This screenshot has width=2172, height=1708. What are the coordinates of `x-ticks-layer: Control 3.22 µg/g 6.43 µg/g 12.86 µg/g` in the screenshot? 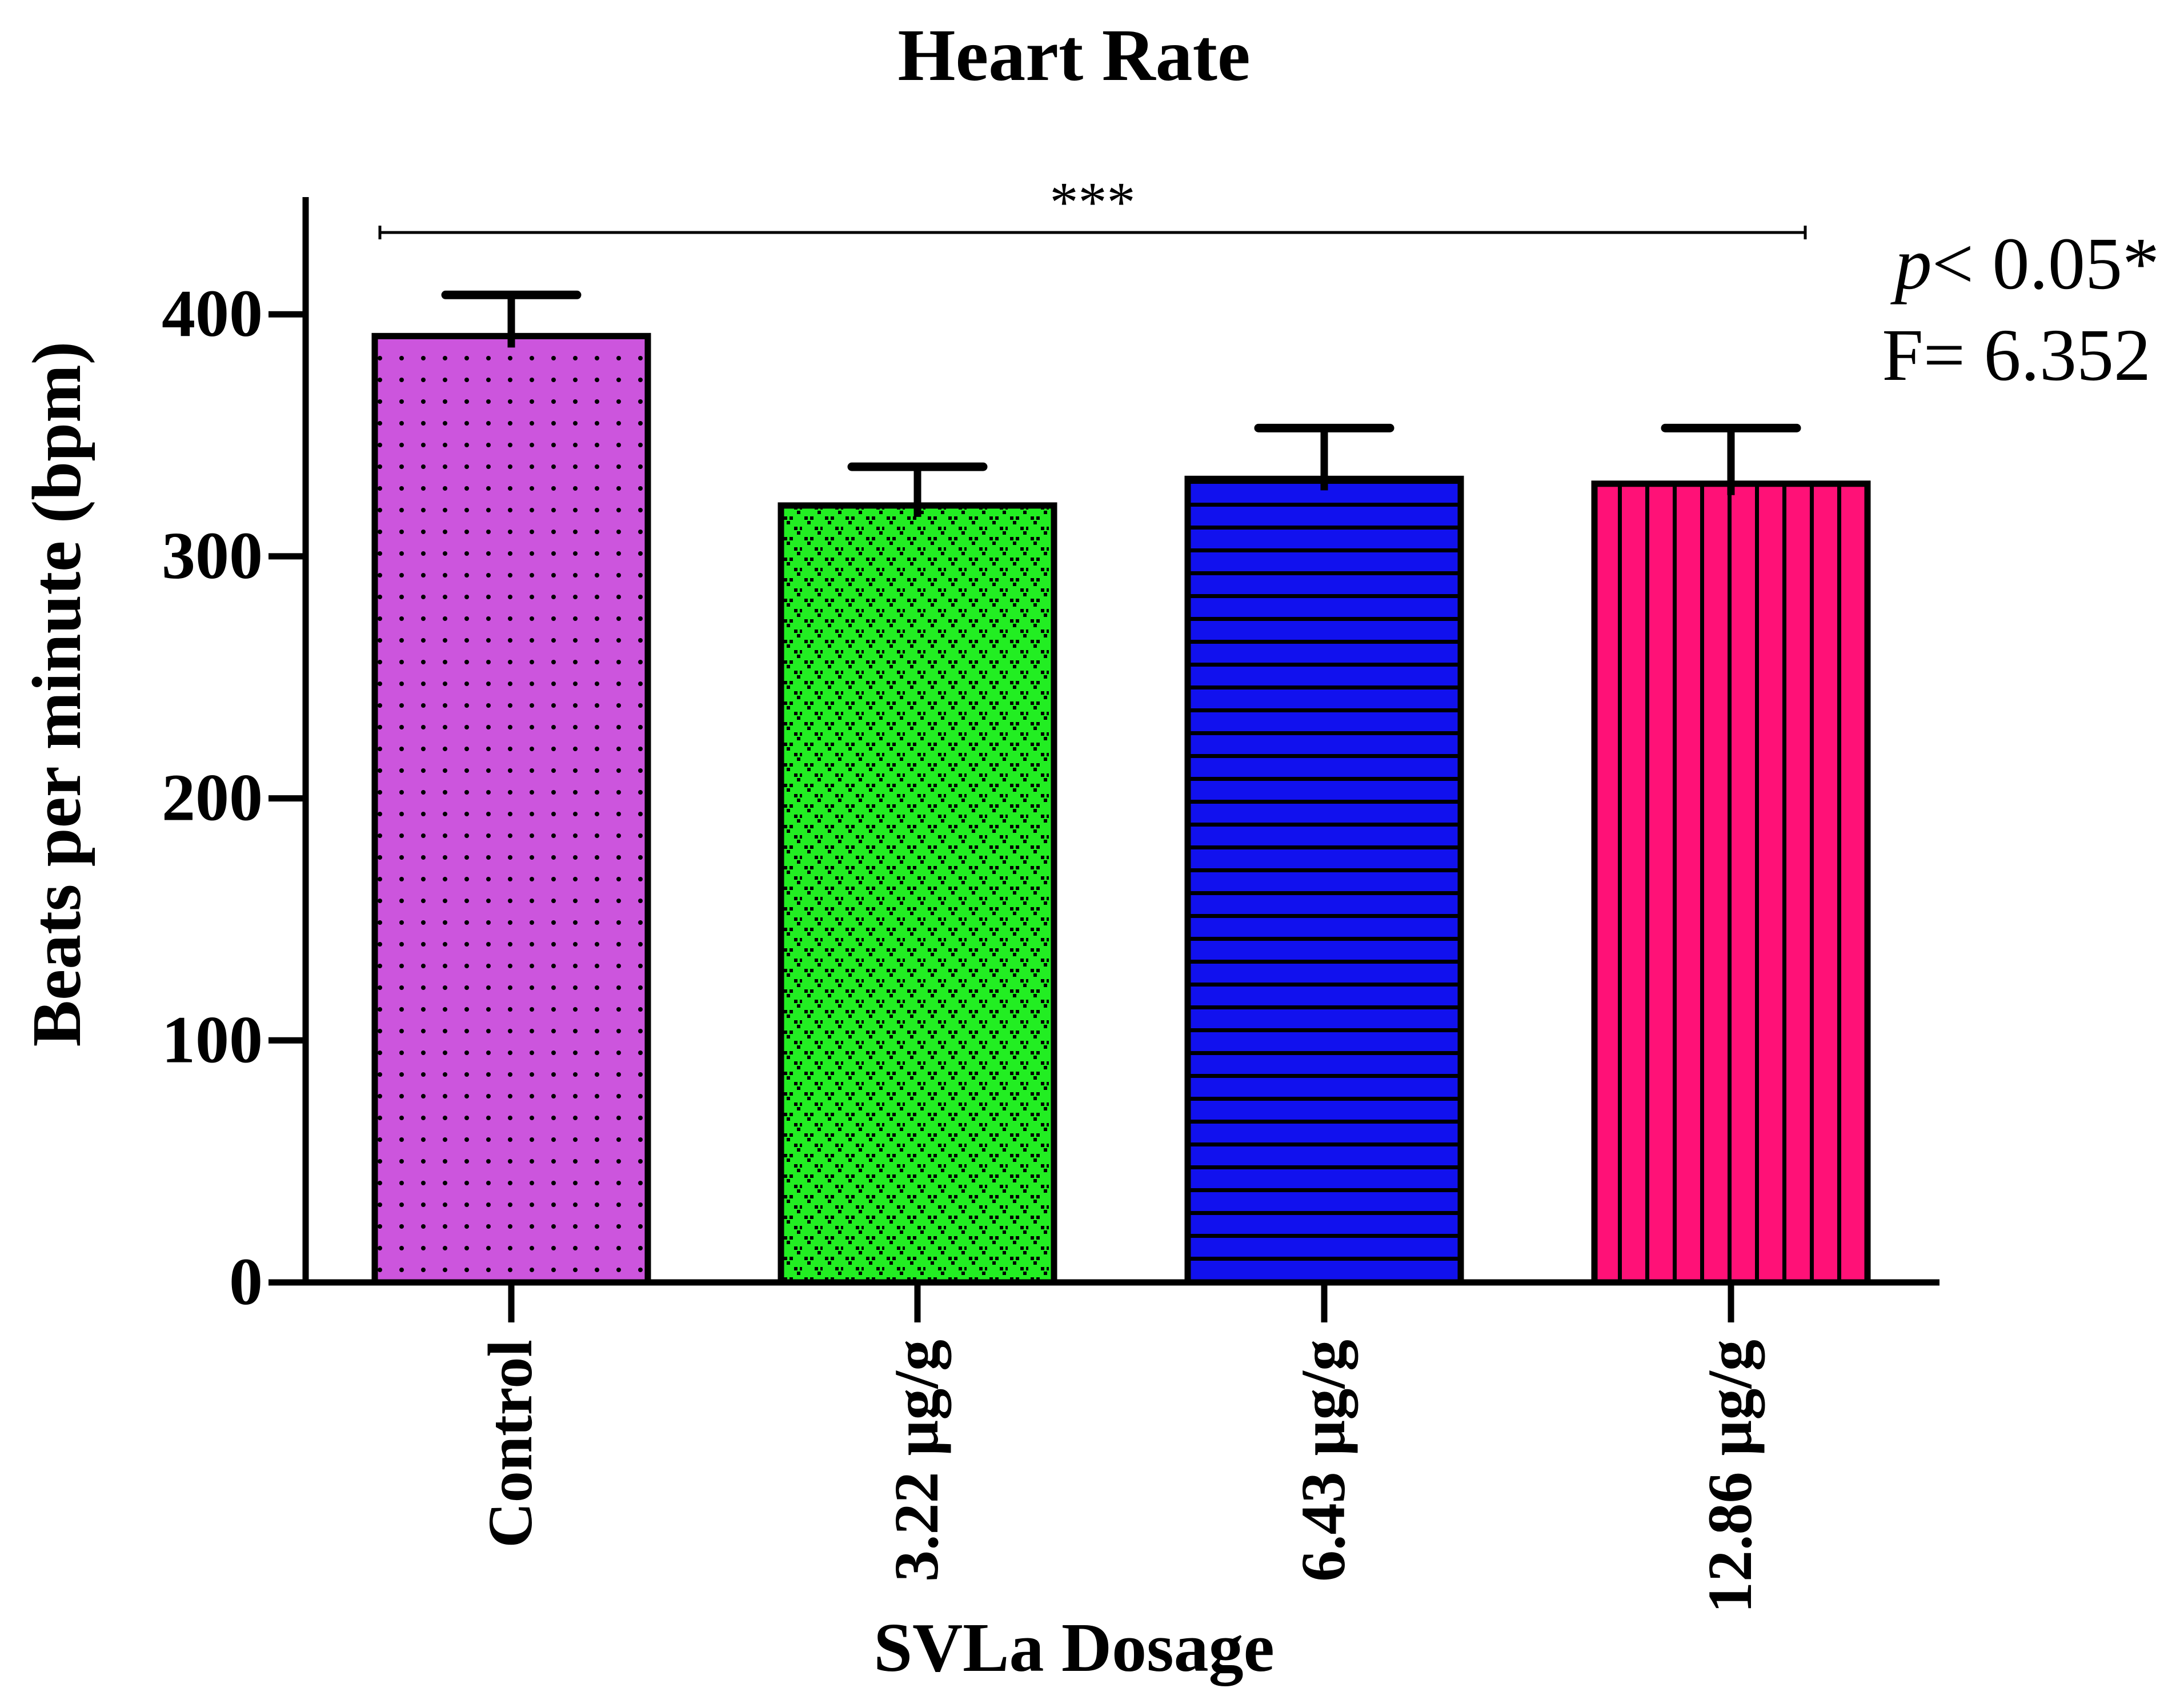 It's located at (1120, 1447).